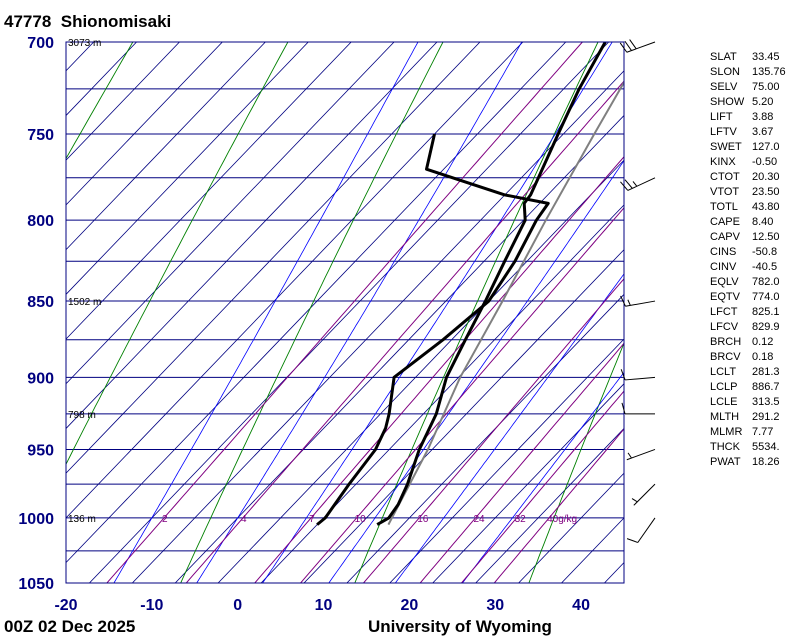  I want to click on stat-row: TOTL 43.80, so click(748, 207).